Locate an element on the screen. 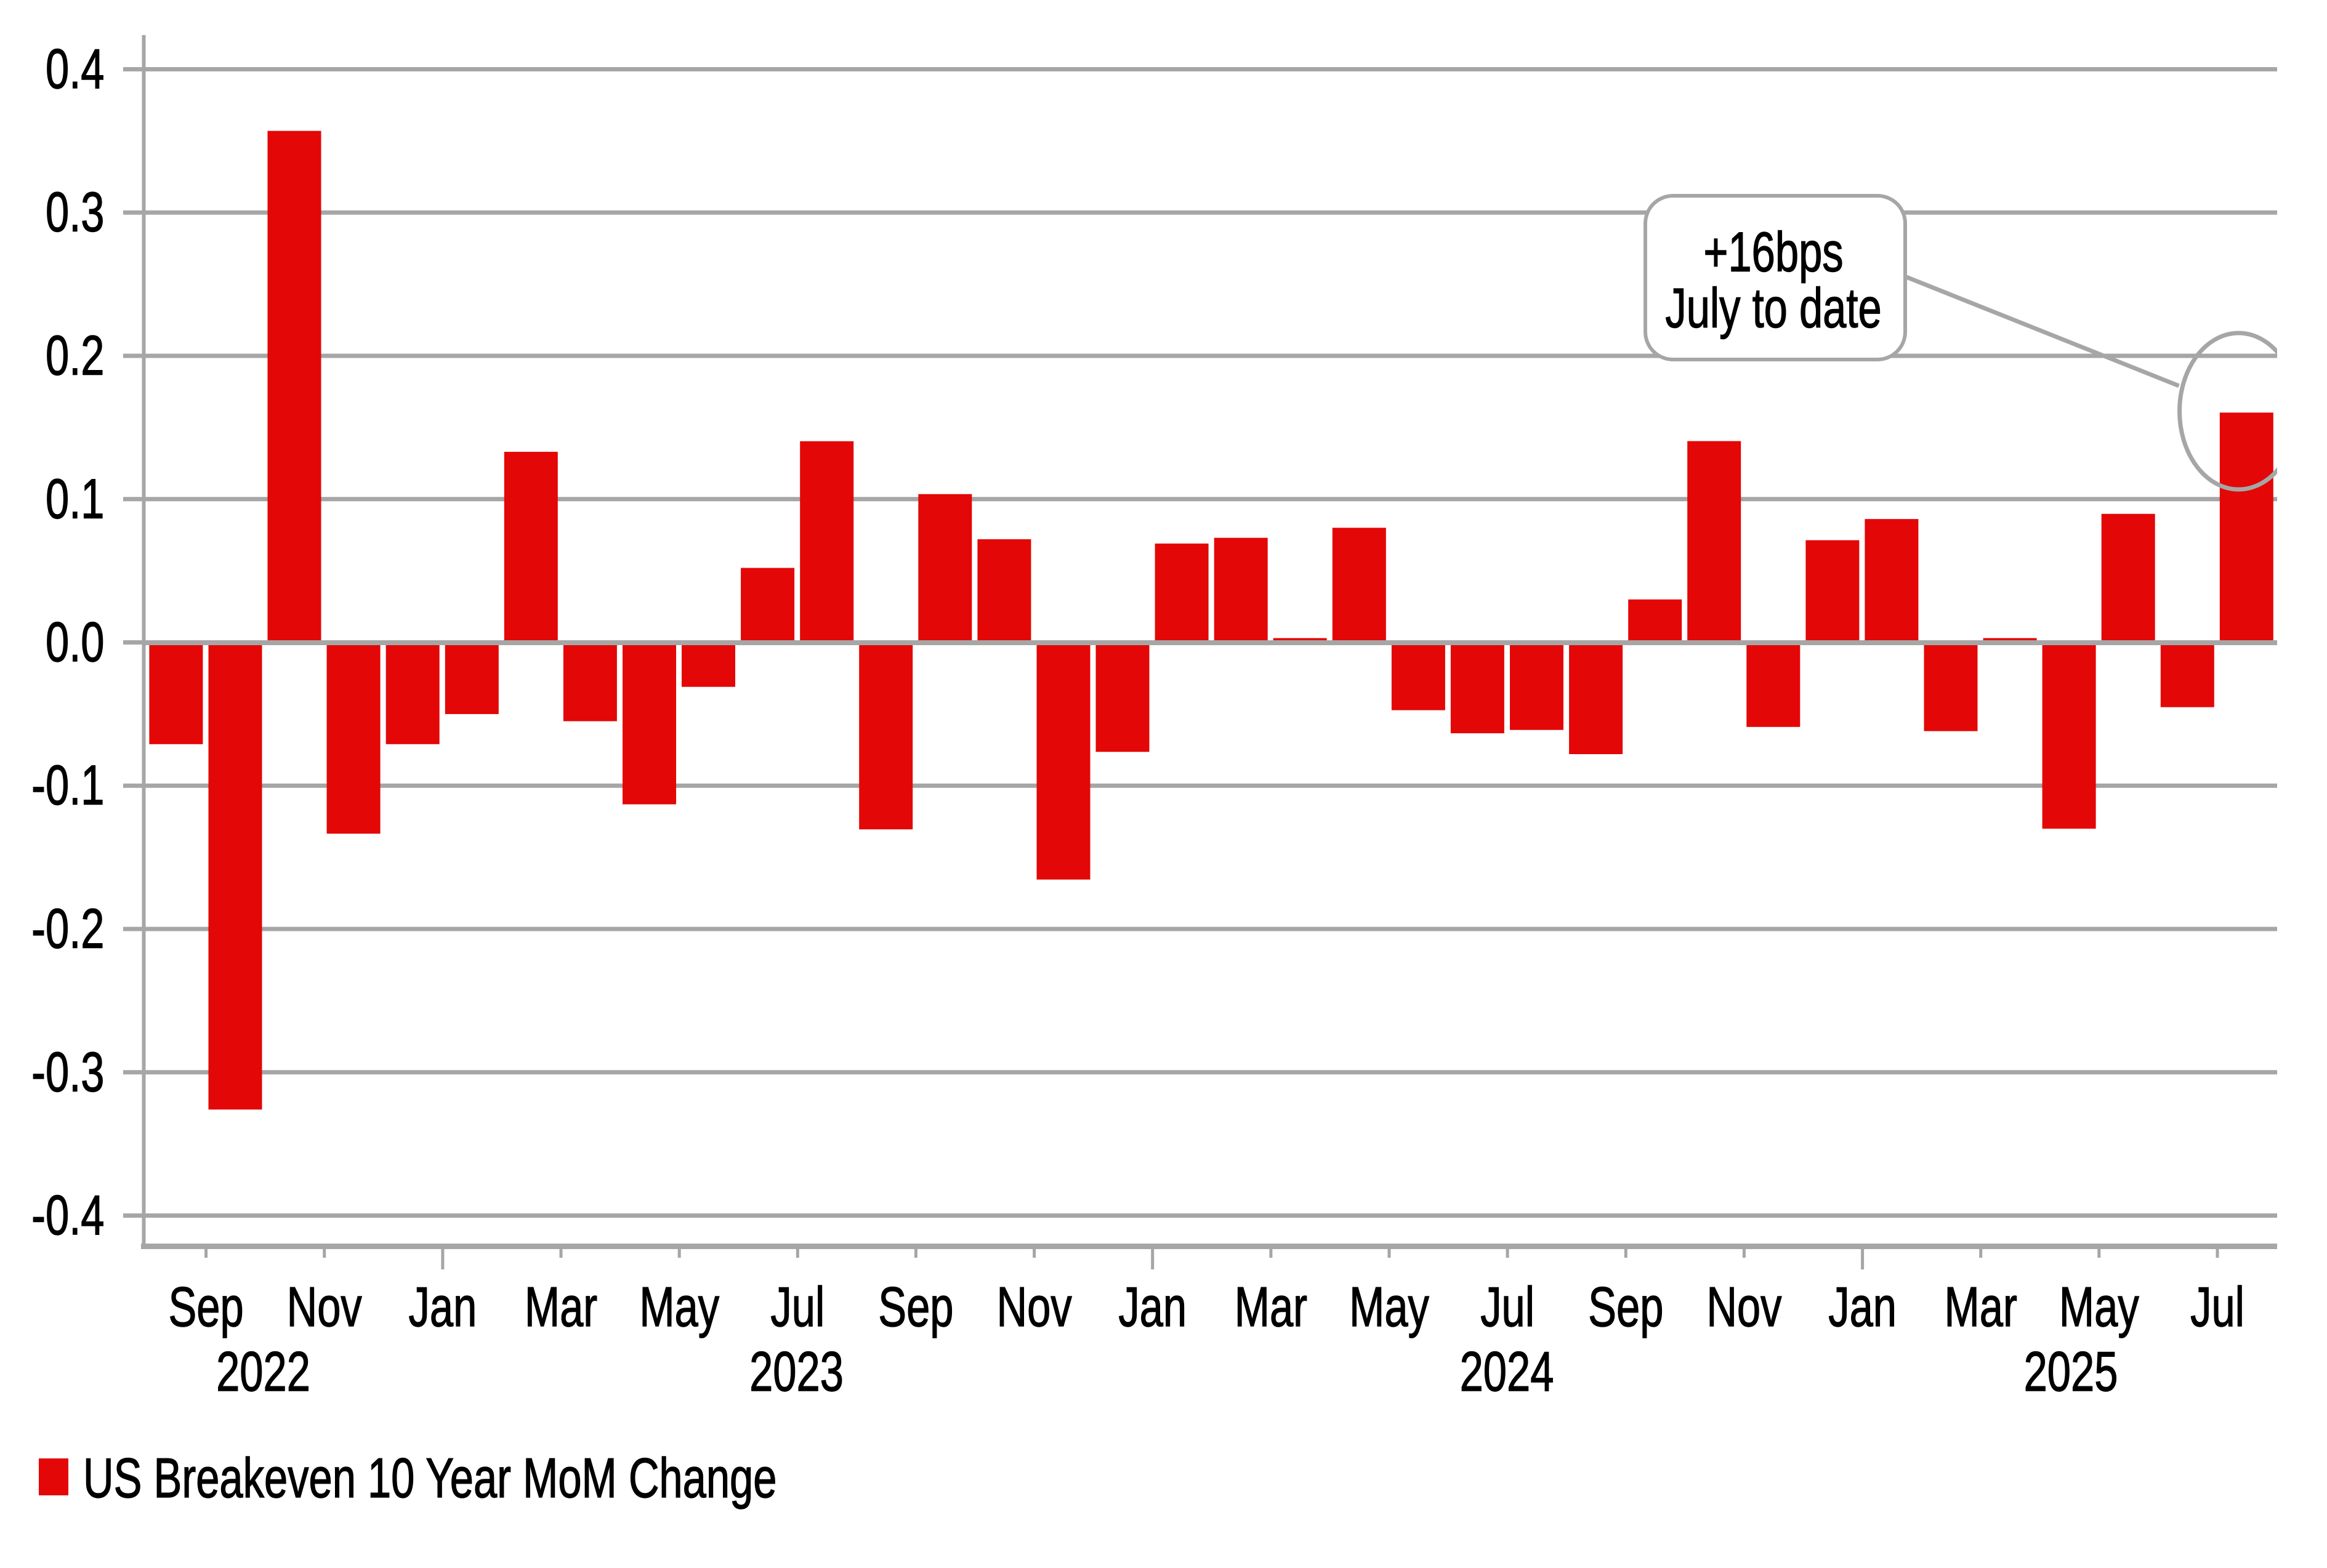  svg-text: 0.3 is located at coordinates (75, 212).